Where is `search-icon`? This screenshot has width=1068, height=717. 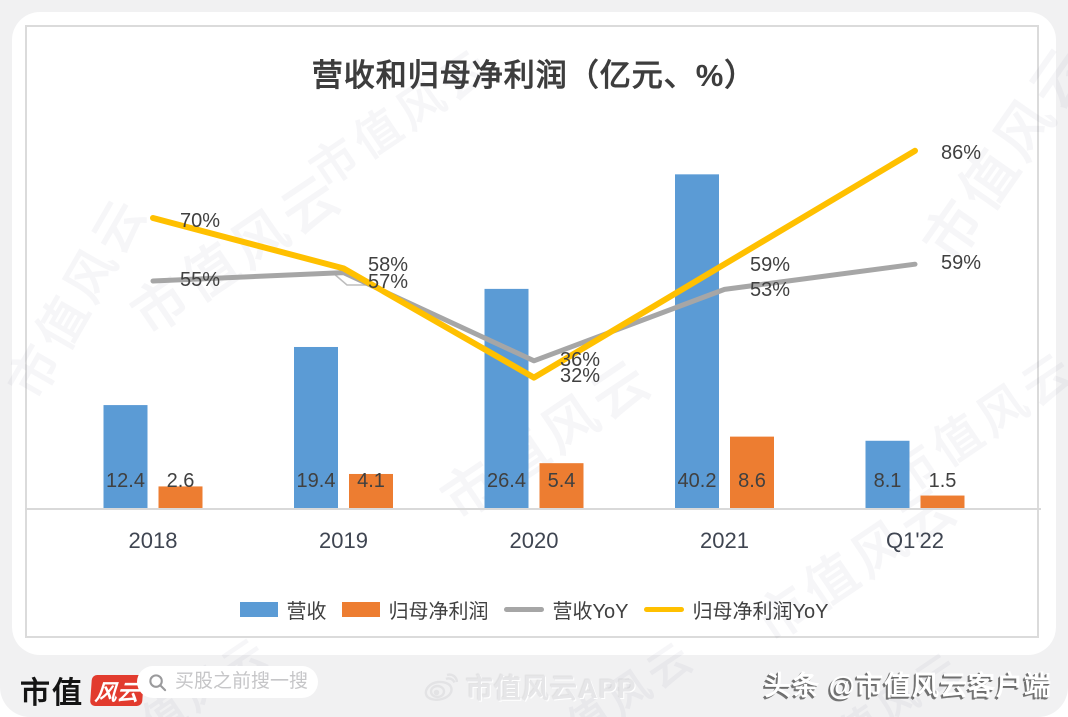 search-icon is located at coordinates (158, 682).